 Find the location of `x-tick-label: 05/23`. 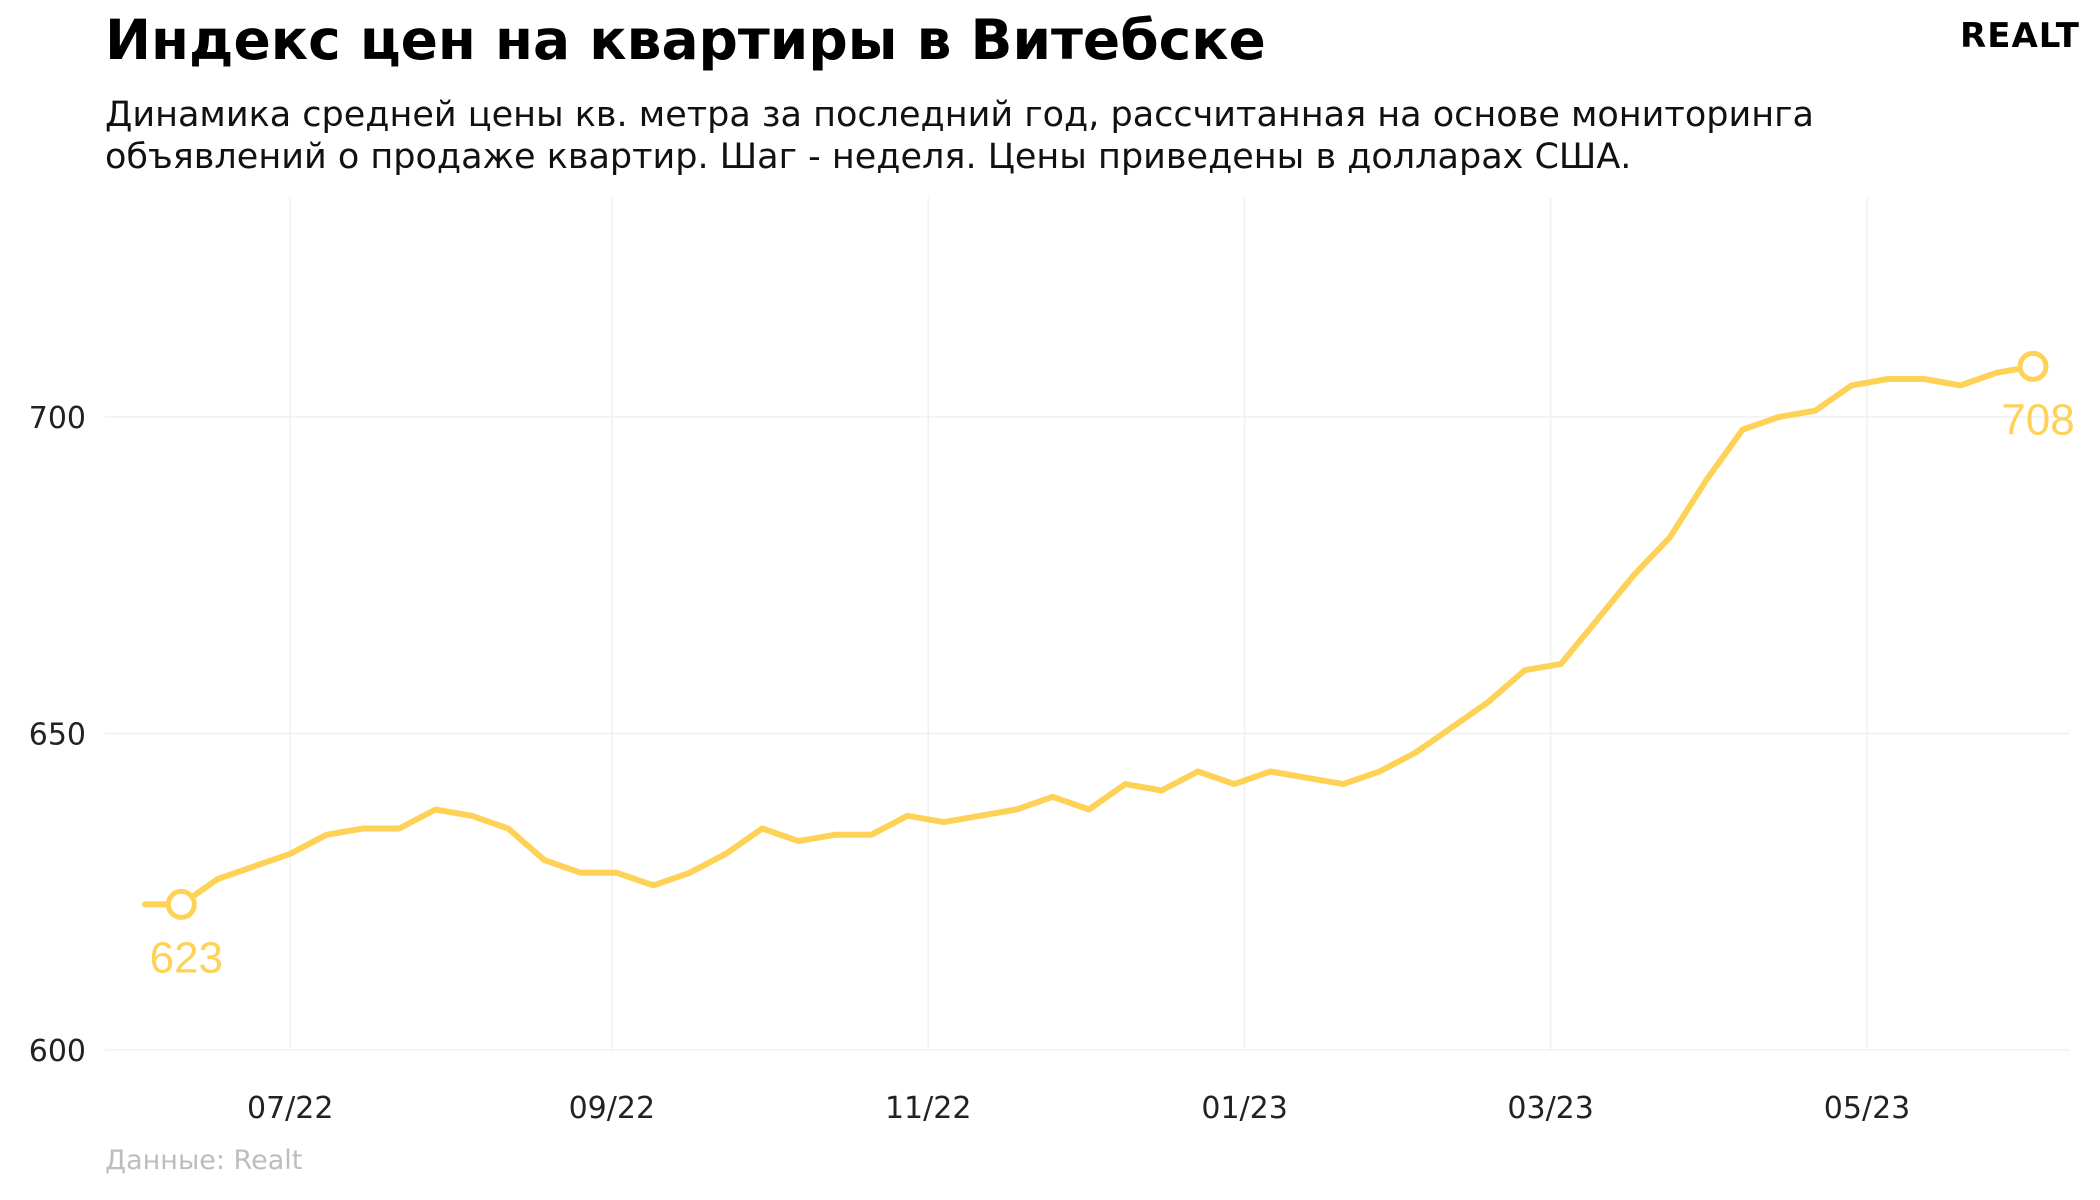

x-tick-label: 05/23 is located at coordinates (1867, 1108).